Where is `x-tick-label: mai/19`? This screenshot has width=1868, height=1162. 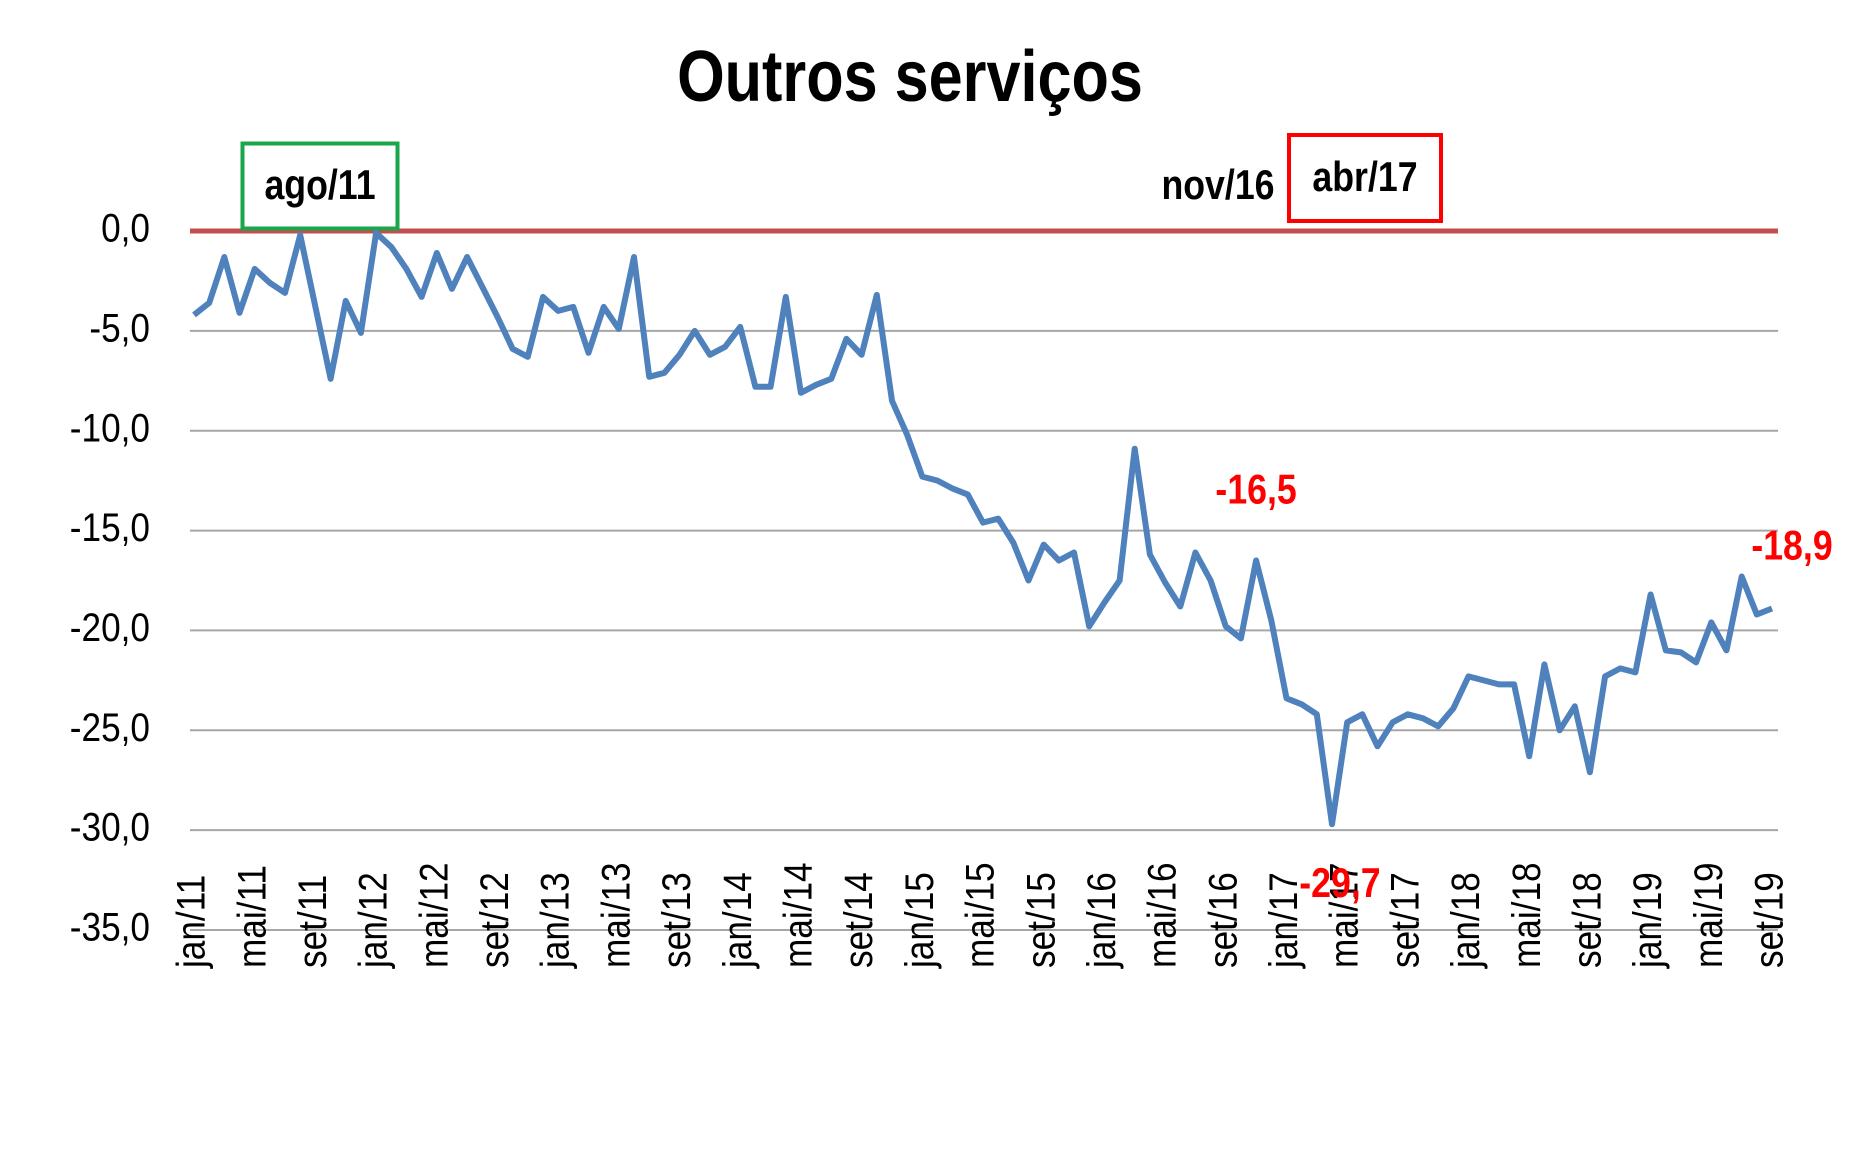
x-tick-label: mai/19 is located at coordinates (1708, 915).